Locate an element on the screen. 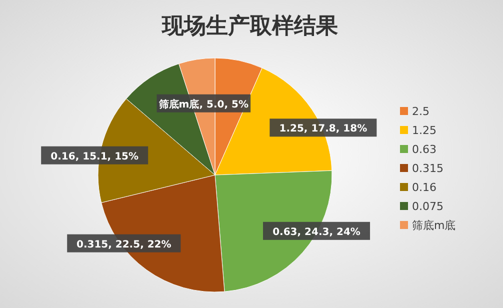 The height and width of the screenshot is (308, 503). legend-label: 2.5 is located at coordinates (421, 111).